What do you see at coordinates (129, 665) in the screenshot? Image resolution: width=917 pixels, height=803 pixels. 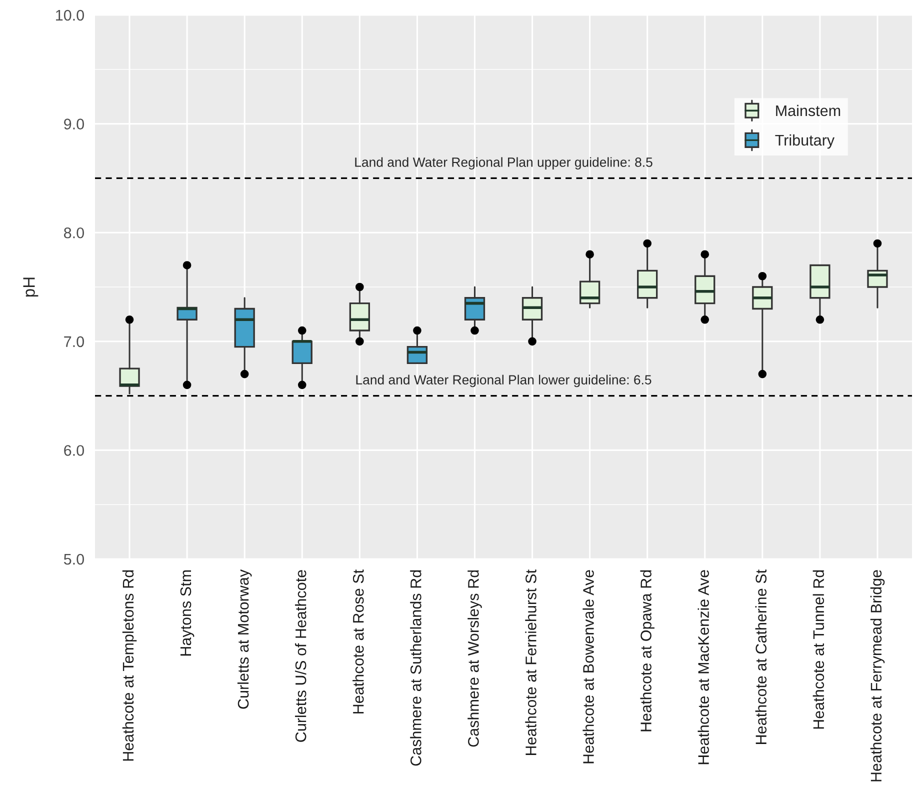 I see `x-tick-label: Heathcote at Templetons Rd` at bounding box center [129, 665].